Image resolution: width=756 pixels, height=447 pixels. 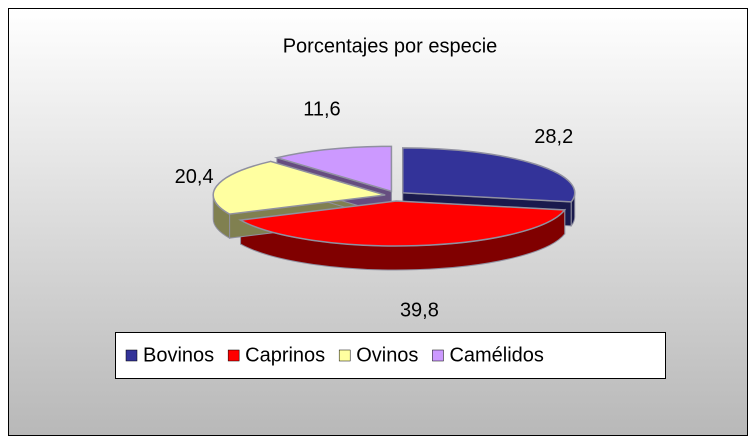 I want to click on data-label: 39,8, so click(x=419, y=311).